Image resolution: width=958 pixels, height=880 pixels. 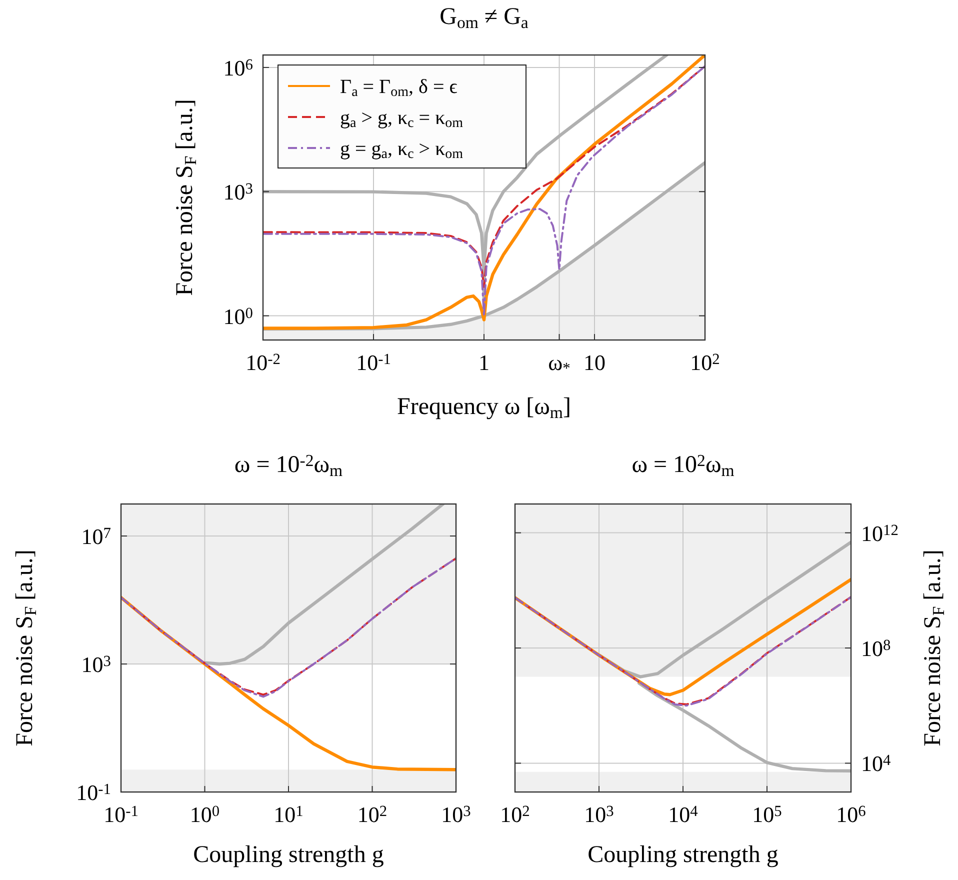 I want to click on y-tick-label: 10$^{4}$, so click(x=876, y=763).